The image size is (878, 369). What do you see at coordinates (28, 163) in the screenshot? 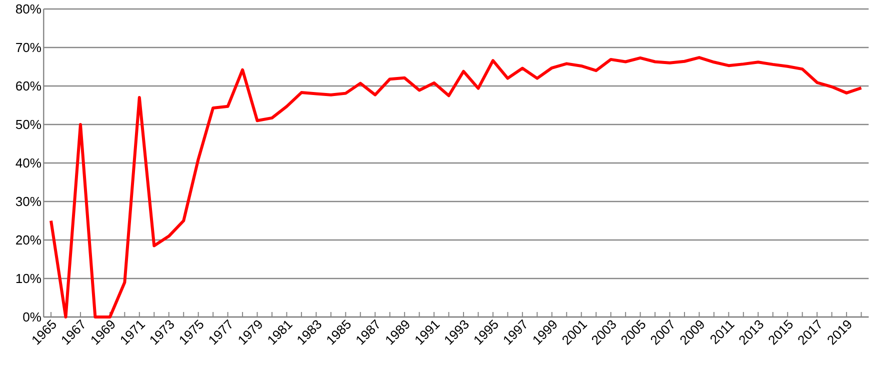
I see `y-tick-label: 40%` at bounding box center [28, 163].